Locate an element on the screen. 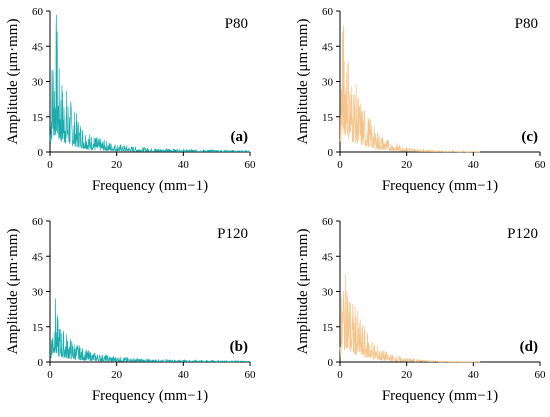 This screenshot has width=550, height=417. panel-letter: (b) is located at coordinates (239, 347).